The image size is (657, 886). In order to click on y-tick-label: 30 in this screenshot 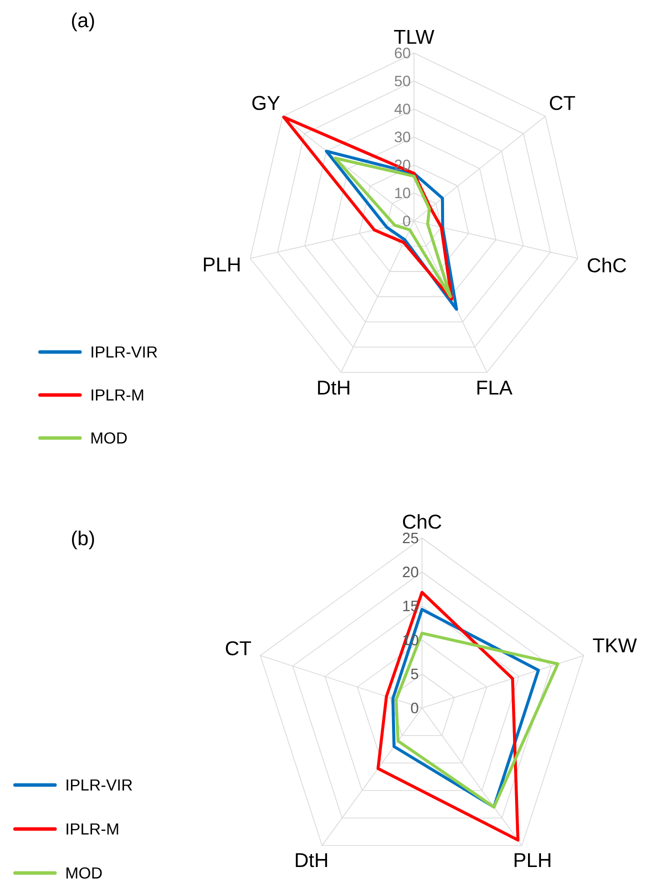, I will do `click(402, 137)`.